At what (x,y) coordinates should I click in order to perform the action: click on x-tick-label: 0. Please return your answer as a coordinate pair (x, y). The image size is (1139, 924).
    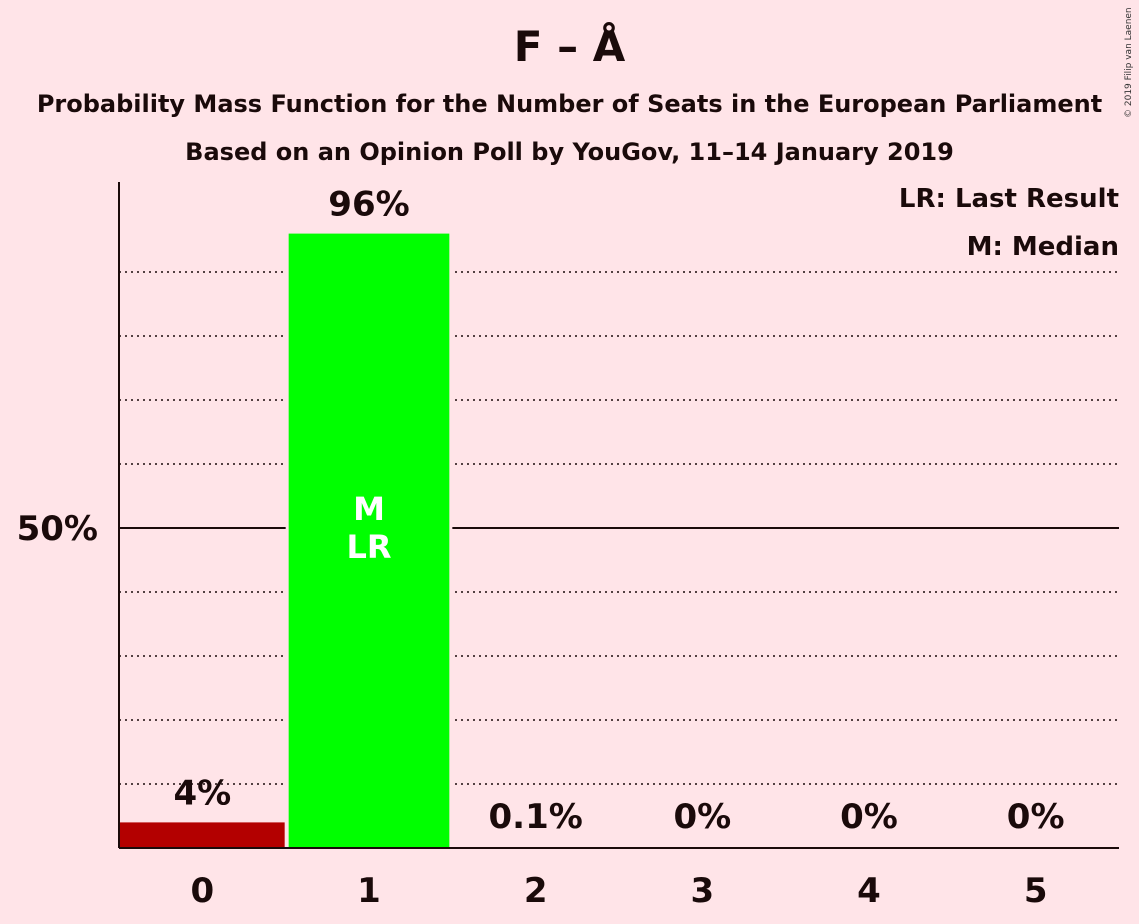
    Looking at the image, I should click on (202, 891).